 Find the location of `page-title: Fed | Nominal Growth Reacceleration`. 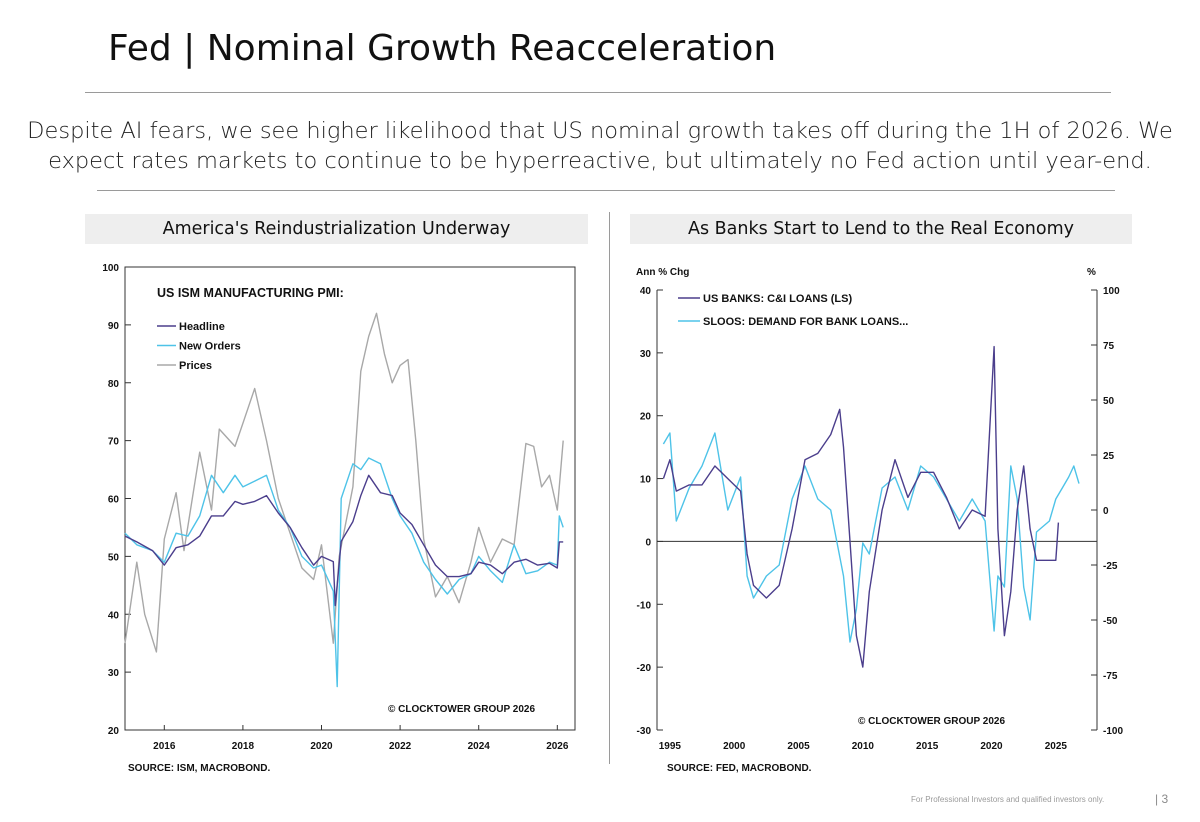

page-title: Fed | Nominal Growth Reacceleration is located at coordinates (442, 48).